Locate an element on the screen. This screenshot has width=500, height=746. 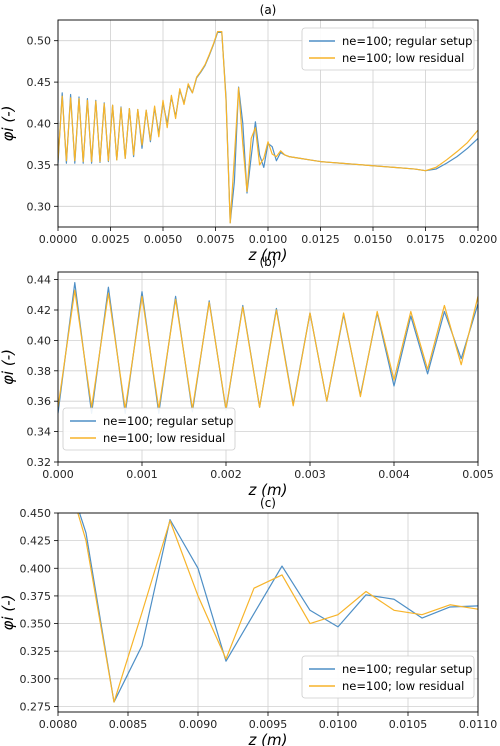
x-tick-label: 0.003 is located at coordinates (310, 474).